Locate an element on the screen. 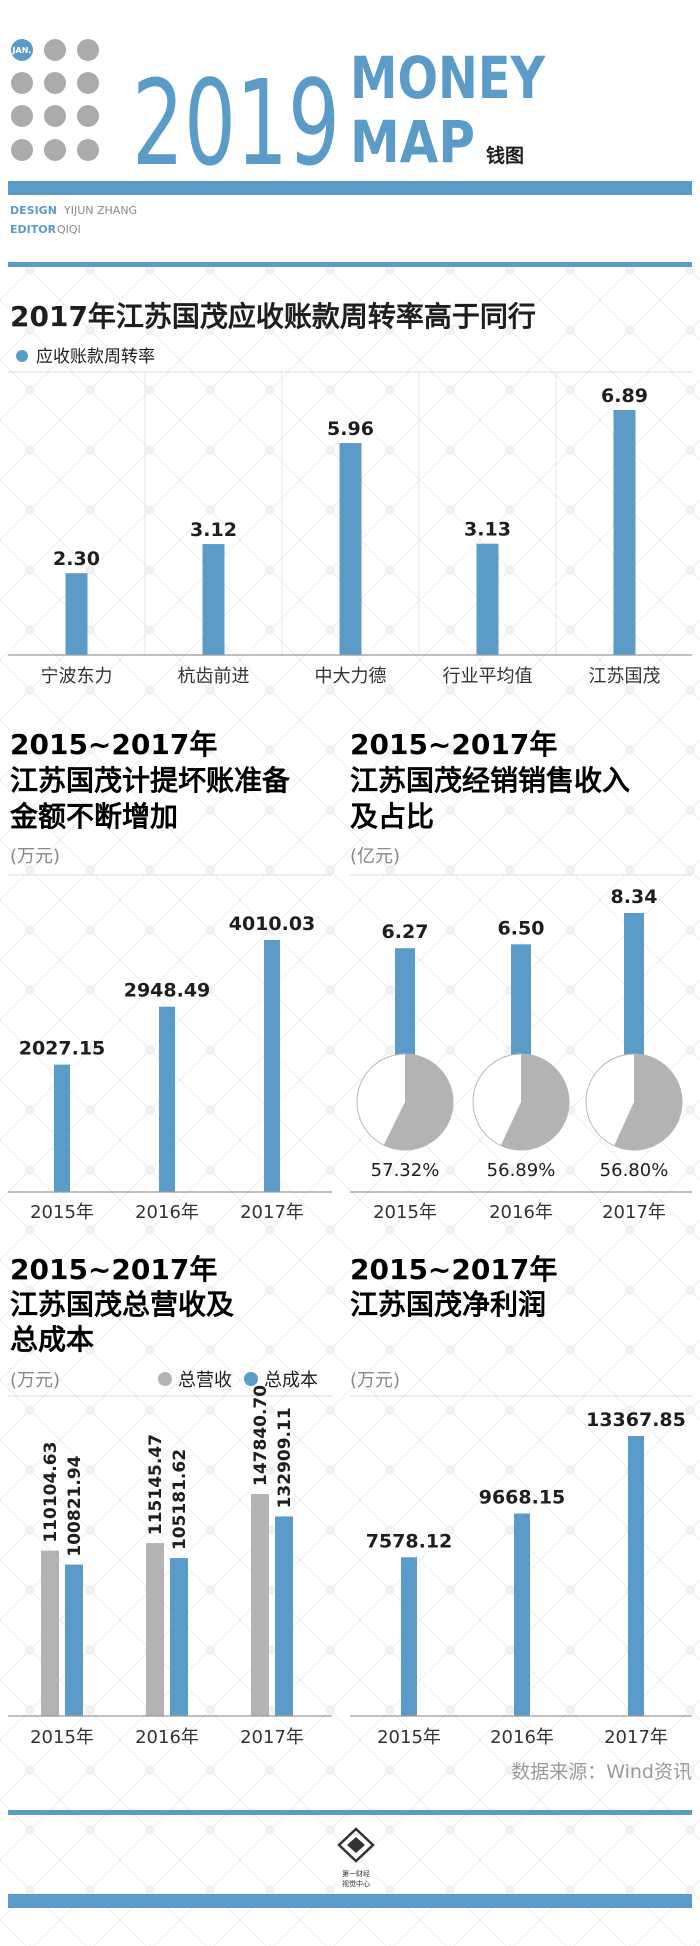  chart4-title-line3: 总成本 is located at coordinates (52, 1339).